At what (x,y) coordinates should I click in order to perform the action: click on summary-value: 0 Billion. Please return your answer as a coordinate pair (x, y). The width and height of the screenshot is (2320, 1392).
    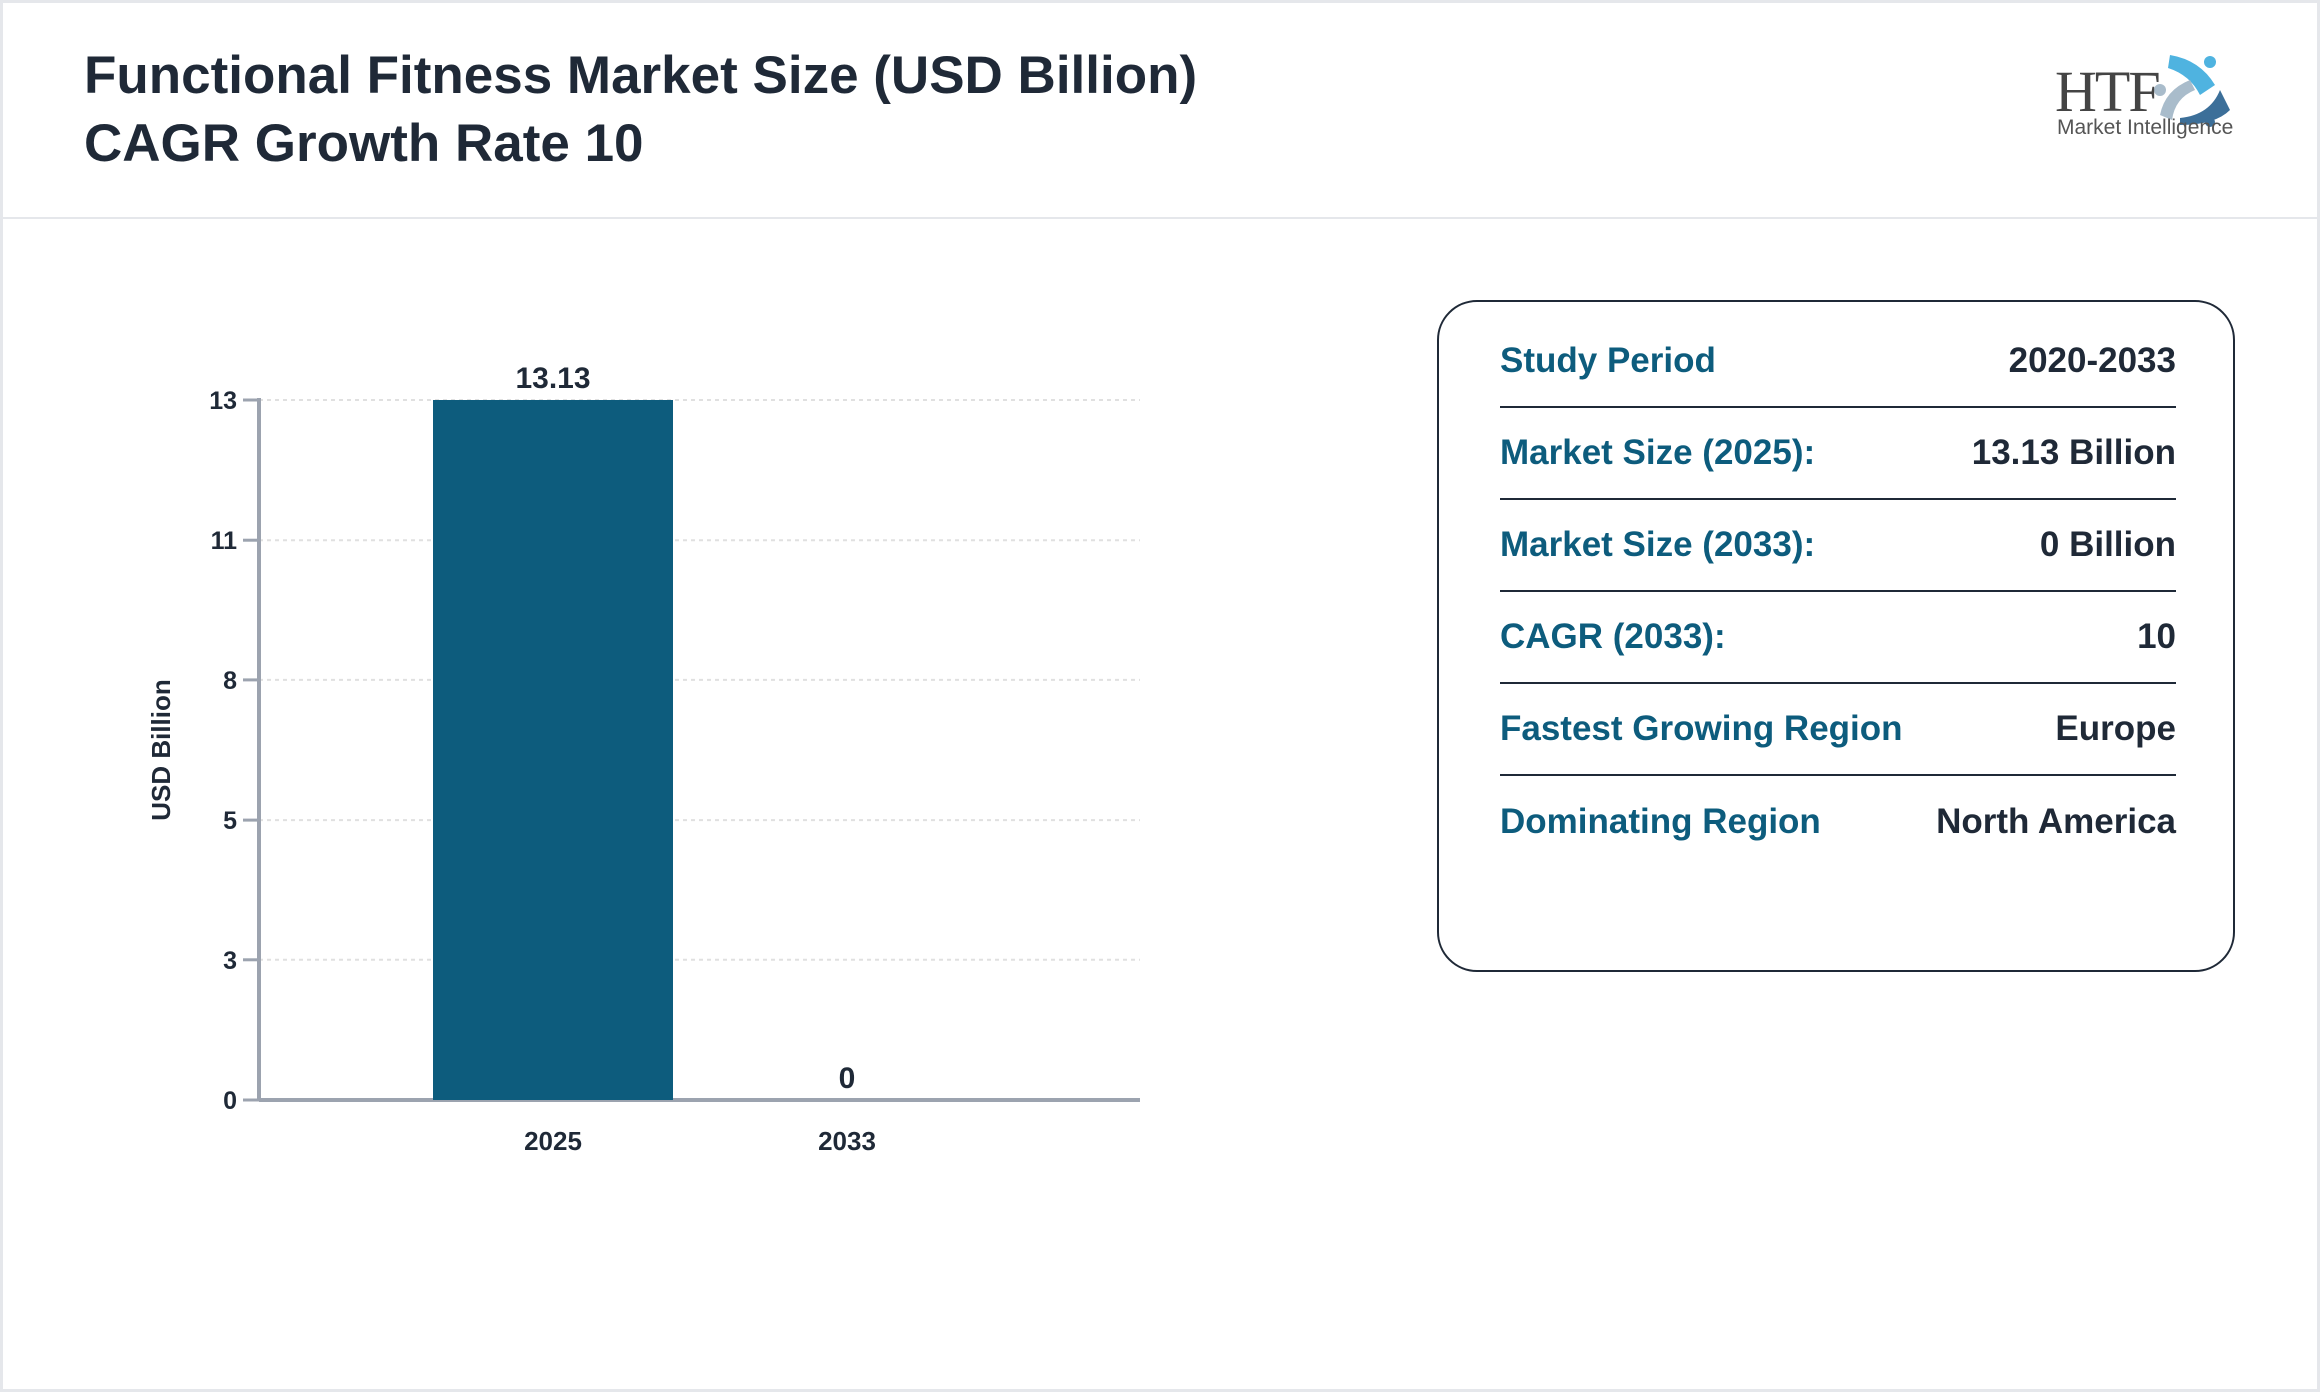
    Looking at the image, I should click on (2107, 544).